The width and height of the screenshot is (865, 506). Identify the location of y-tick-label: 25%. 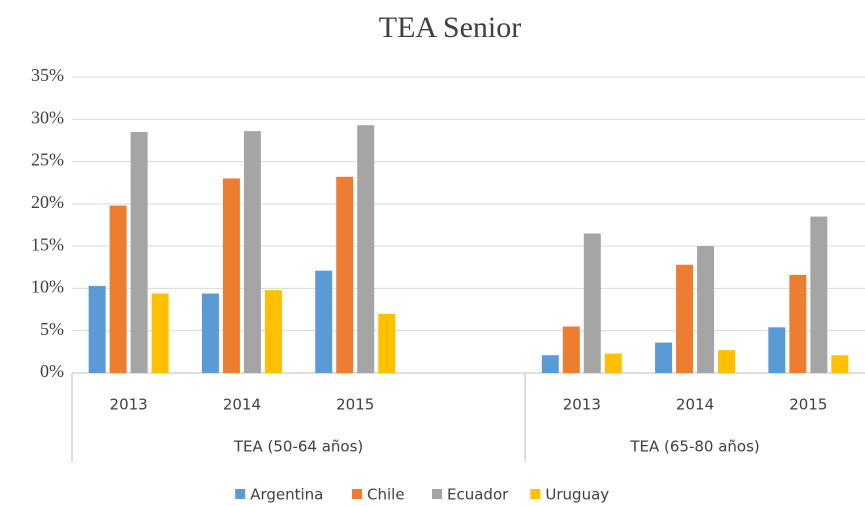
(47, 160).